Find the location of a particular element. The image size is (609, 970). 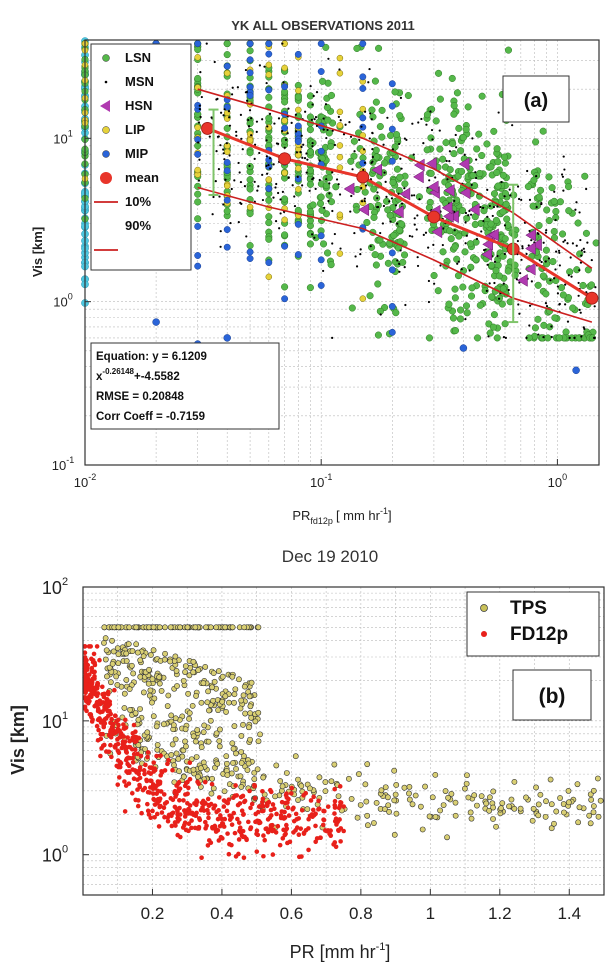

fit-equation: Equation: y = 6.1209 is located at coordinates (151, 357).